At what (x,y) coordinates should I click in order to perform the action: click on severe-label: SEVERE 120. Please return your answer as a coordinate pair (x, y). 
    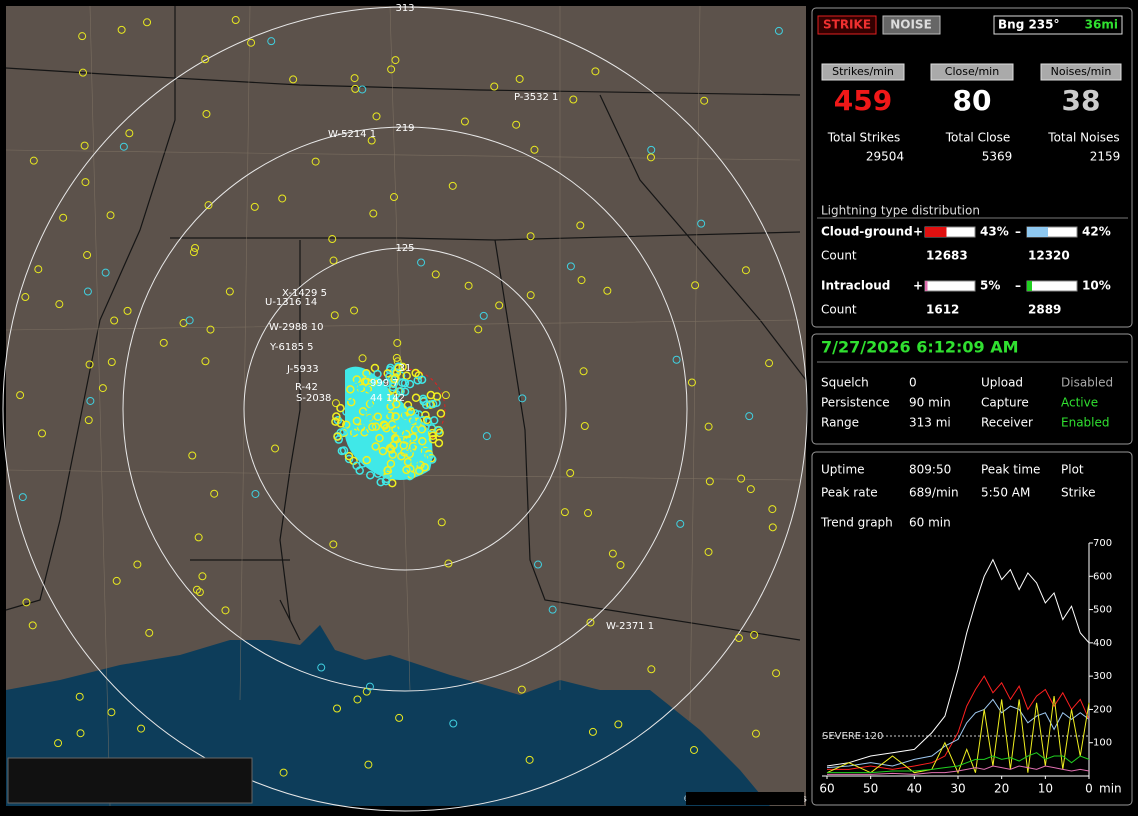
    Looking at the image, I should click on (852, 736).